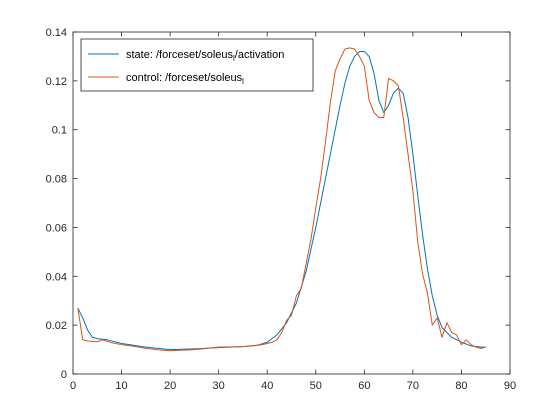 Image resolution: width=560 pixels, height=420 pixels. Describe the element at coordinates (260, 55) in the screenshot. I see `legend-label-state-suffix: /activation` at that location.